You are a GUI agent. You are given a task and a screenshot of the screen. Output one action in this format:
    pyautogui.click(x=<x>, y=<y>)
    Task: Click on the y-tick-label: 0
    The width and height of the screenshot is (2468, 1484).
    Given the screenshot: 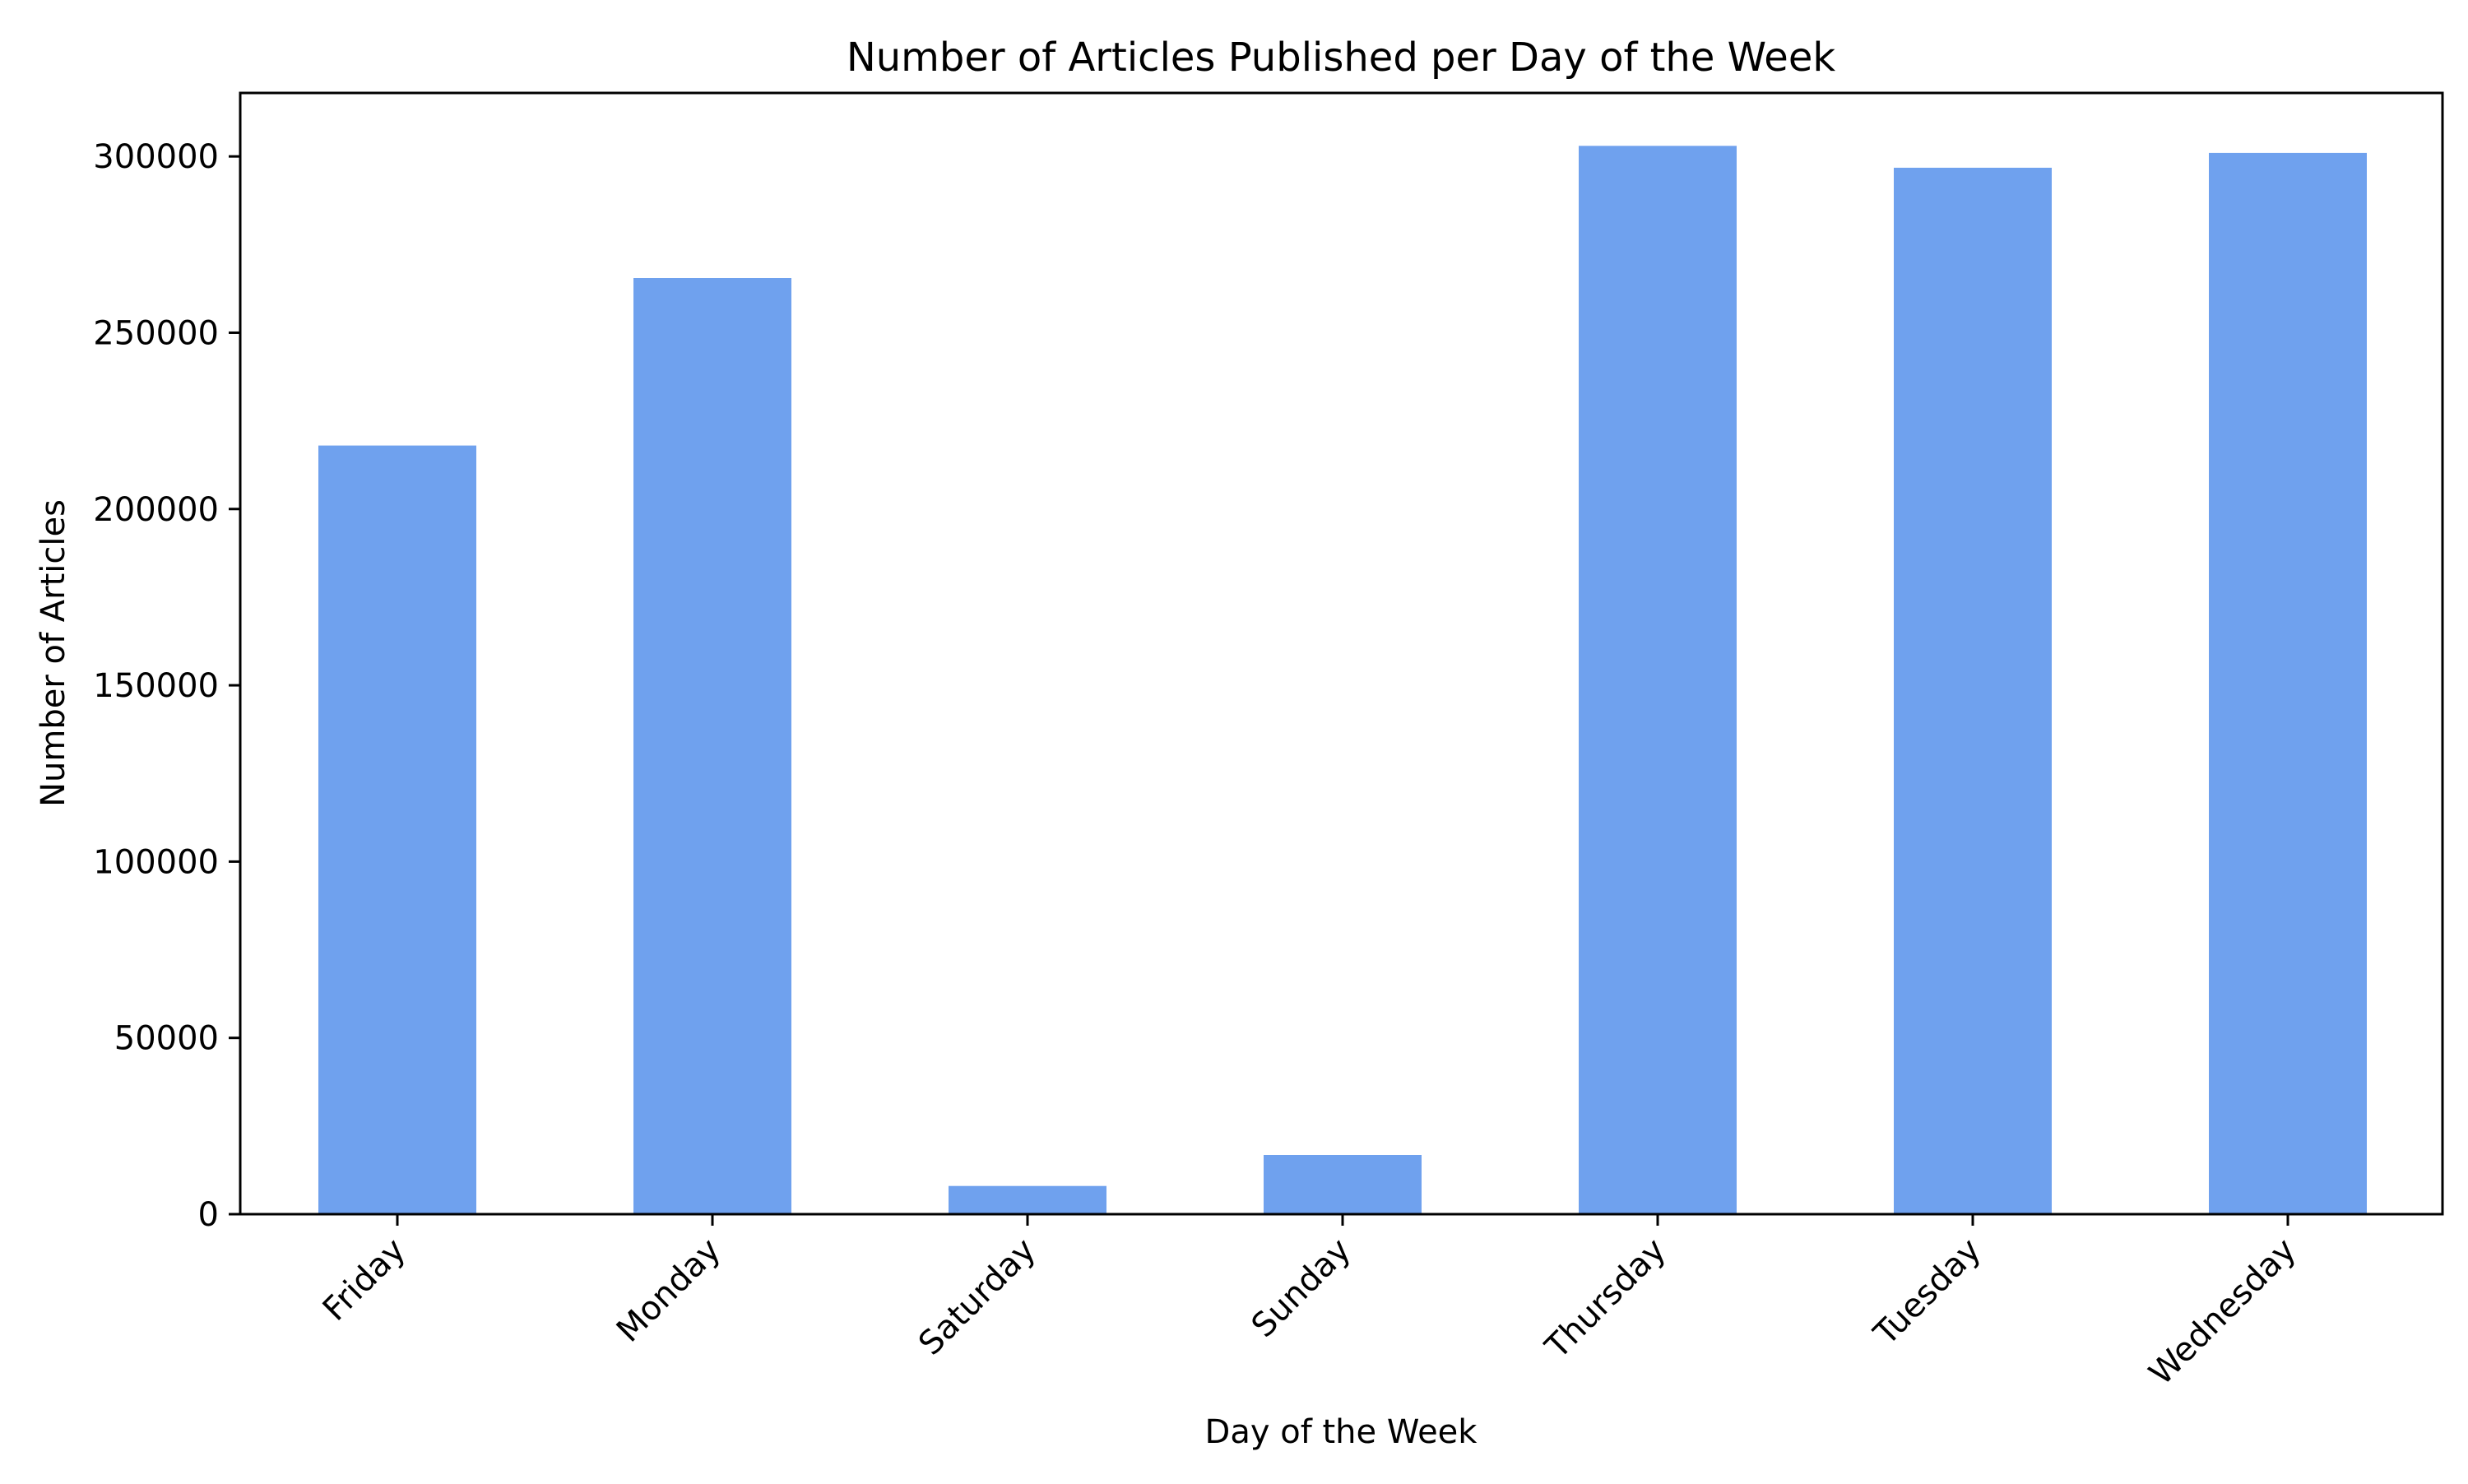 What is the action you would take?
    pyautogui.click(x=208, y=1215)
    